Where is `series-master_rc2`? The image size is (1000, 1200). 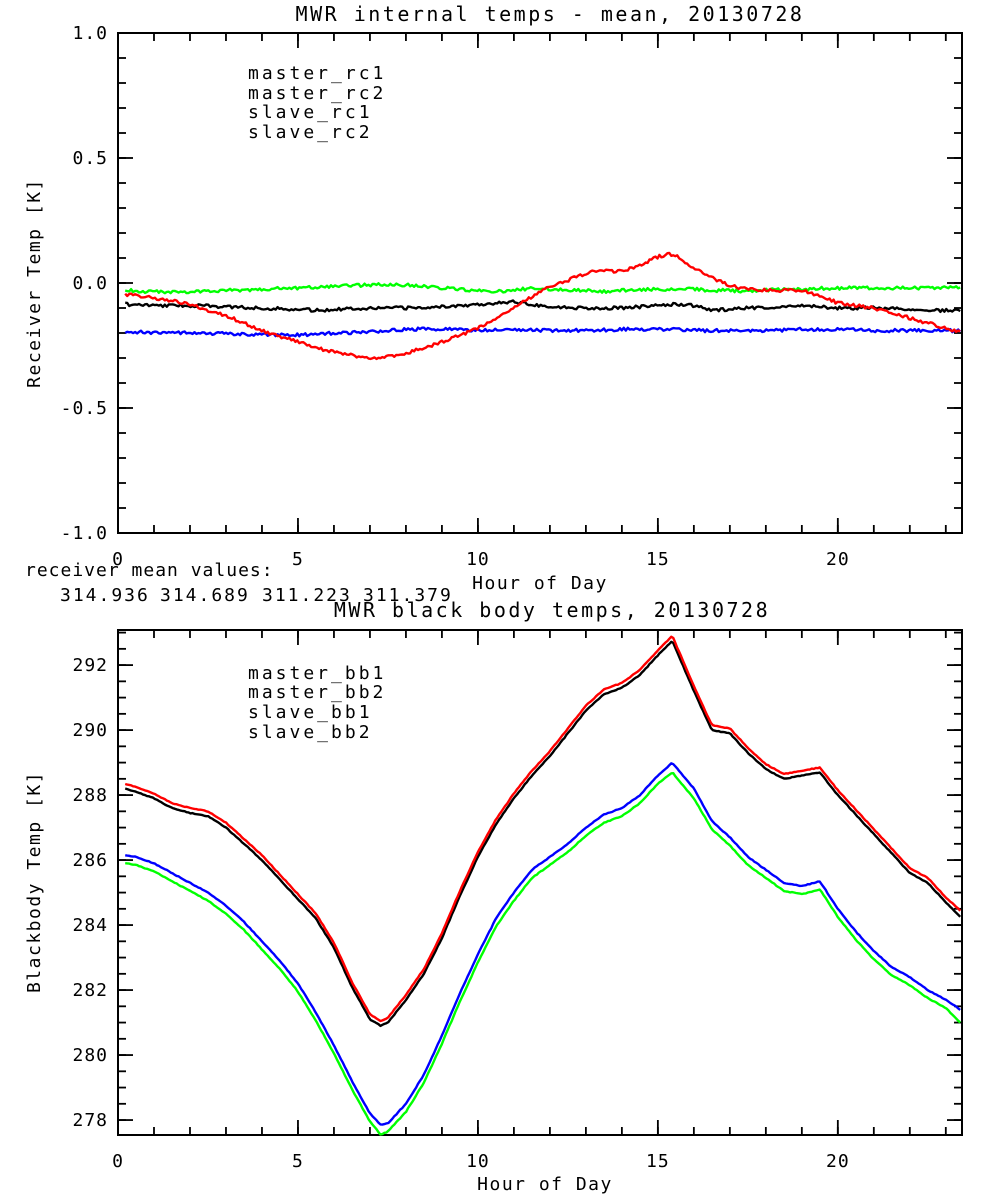
series-master_rc2 is located at coordinates (542, 306).